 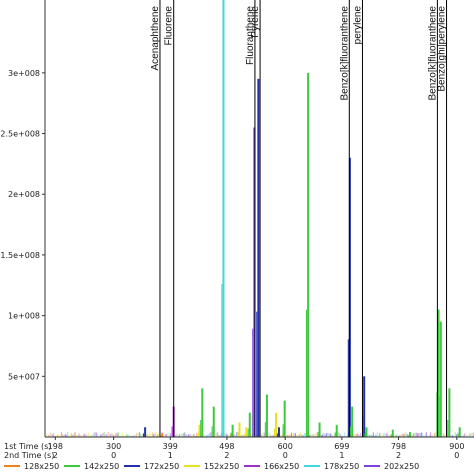 What do you see at coordinates (255, 22) in the screenshot?
I see `annotation-label-3: Pyrene` at bounding box center [255, 22].